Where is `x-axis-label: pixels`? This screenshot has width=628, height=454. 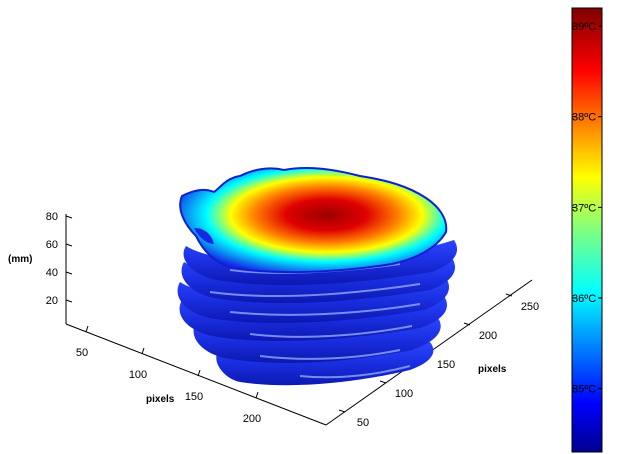
x-axis-label: pixels is located at coordinates (160, 399).